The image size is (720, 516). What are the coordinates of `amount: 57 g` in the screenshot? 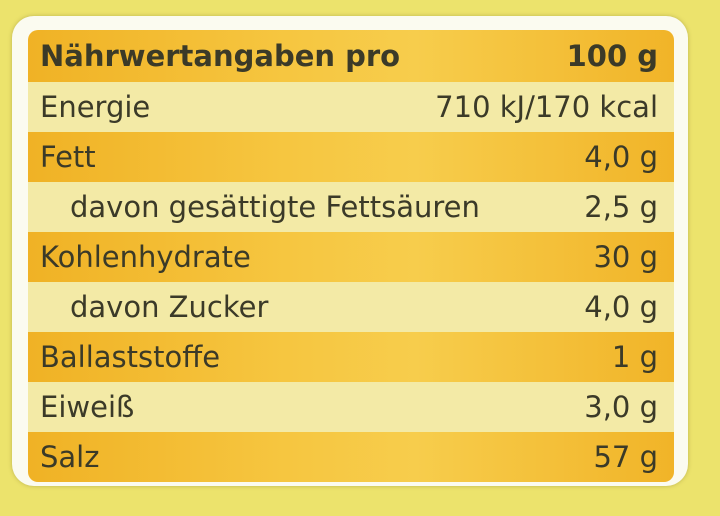 It's located at (625, 457).